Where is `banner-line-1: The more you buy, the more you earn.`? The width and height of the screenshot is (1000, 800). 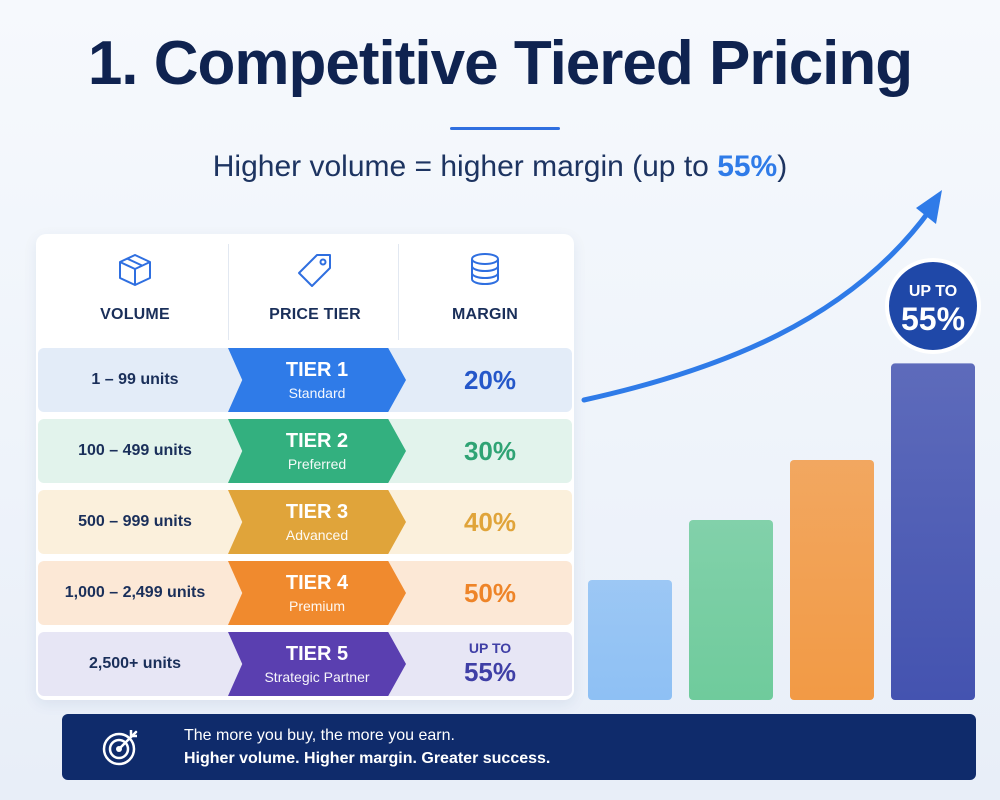 banner-line-1: The more you buy, the more you earn. is located at coordinates (319, 735).